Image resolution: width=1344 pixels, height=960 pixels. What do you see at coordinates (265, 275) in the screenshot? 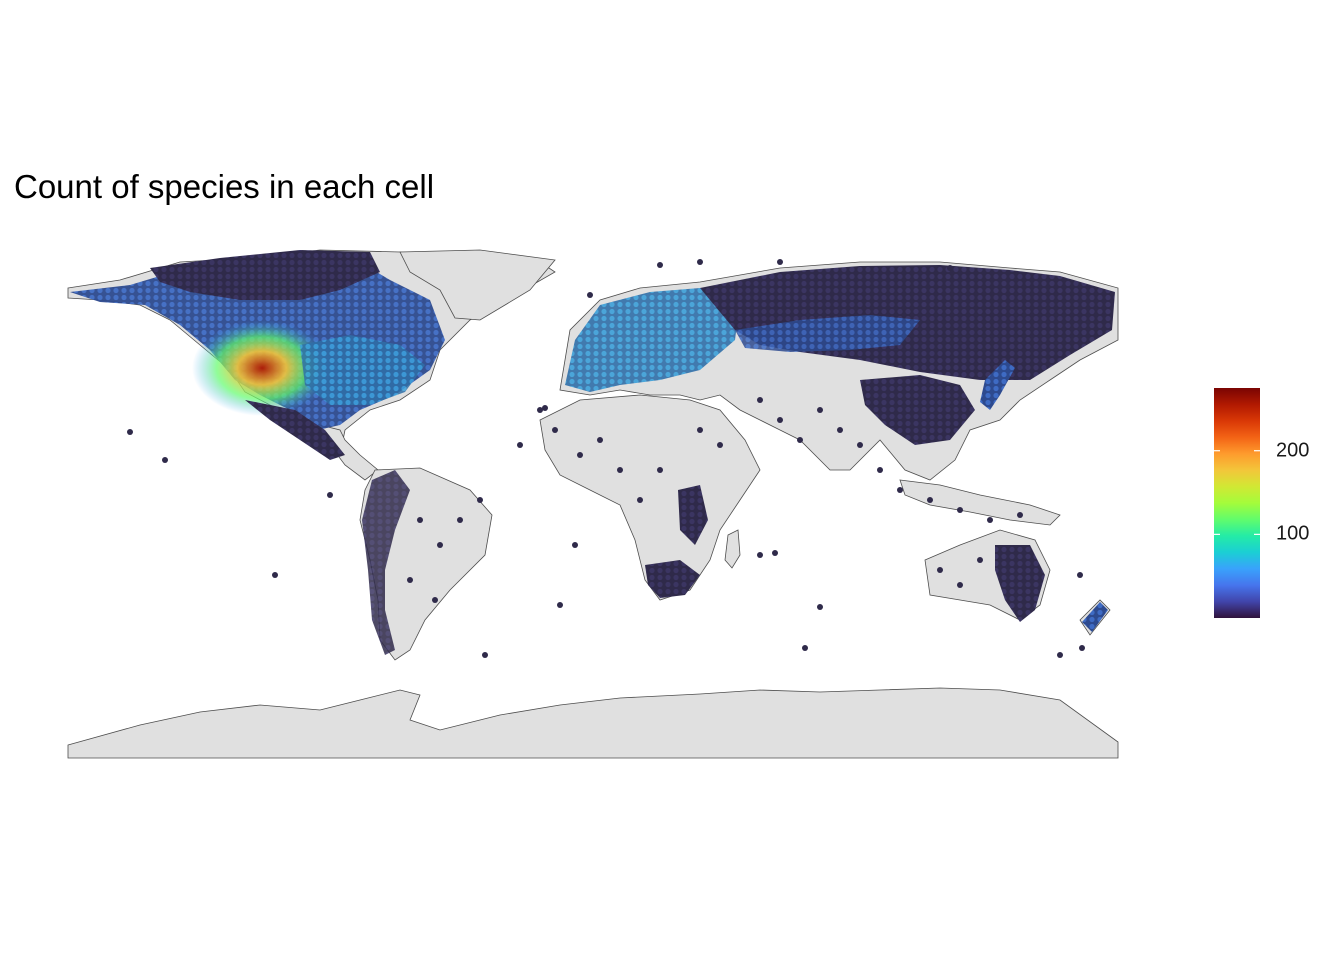
I see `cells-arctic-canada` at bounding box center [265, 275].